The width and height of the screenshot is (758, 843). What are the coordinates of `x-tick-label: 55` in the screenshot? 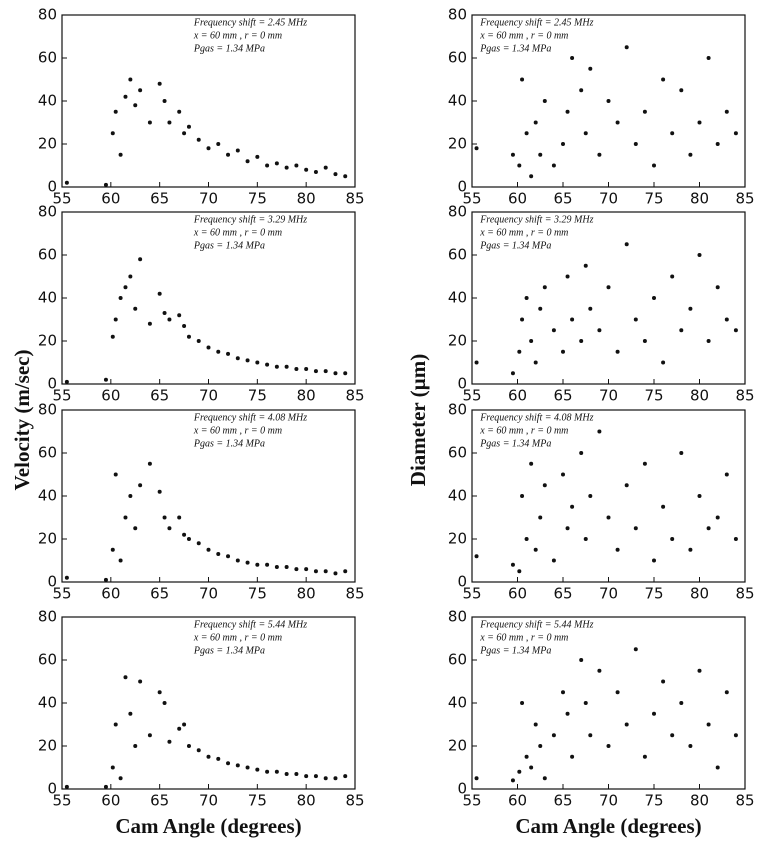 It's located at (471, 199).